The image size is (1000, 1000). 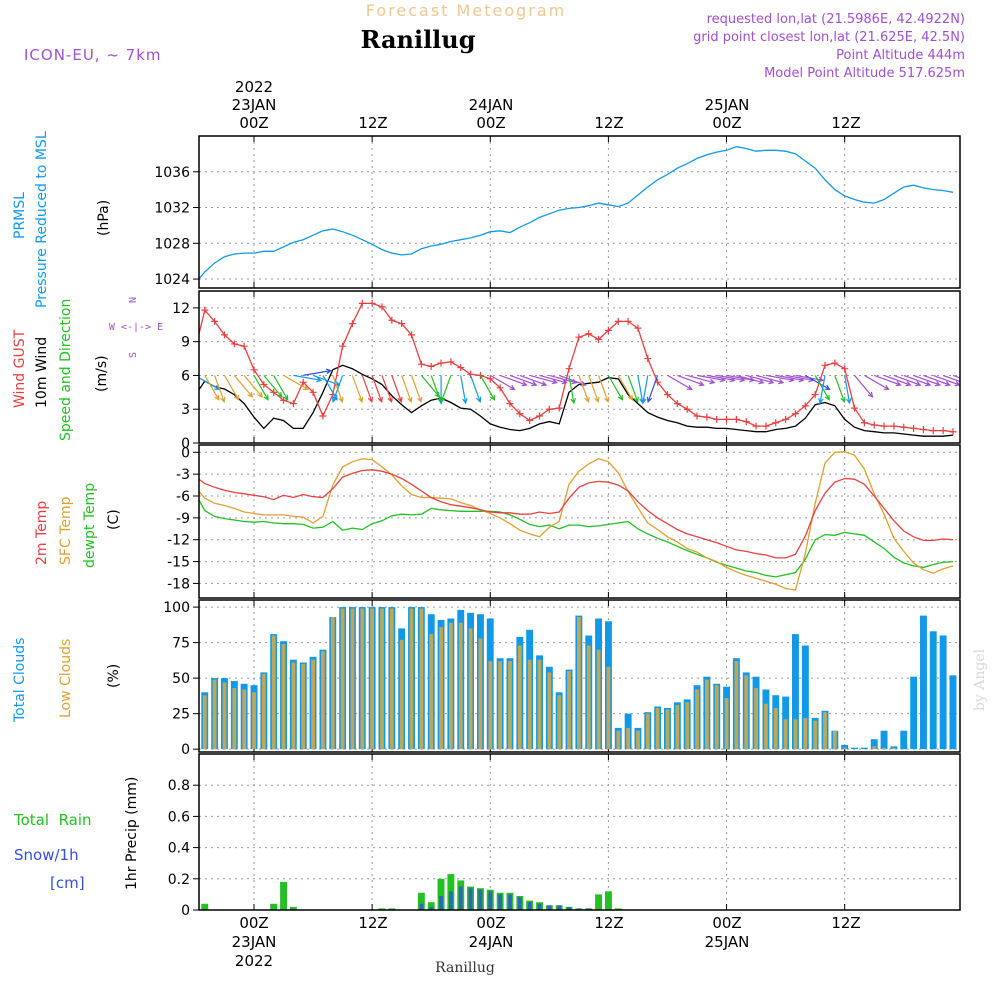 I want to click on ytick-label: 9, so click(x=185, y=343).